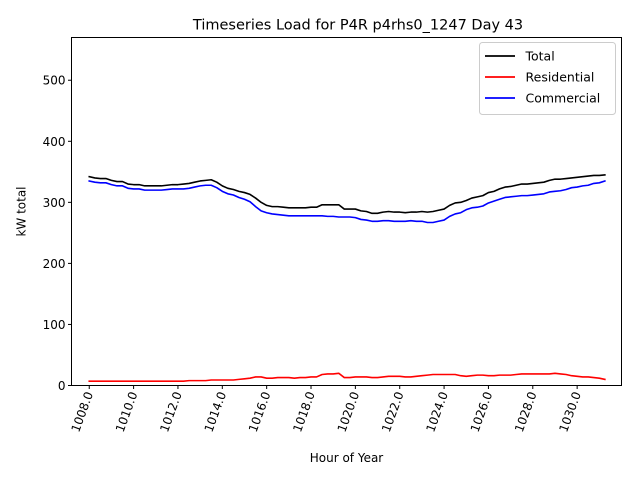 Image resolution: width=640 pixels, height=480 pixels. Describe the element at coordinates (570, 412) in the screenshot. I see `x-tick-label: 1030.0` at that location.